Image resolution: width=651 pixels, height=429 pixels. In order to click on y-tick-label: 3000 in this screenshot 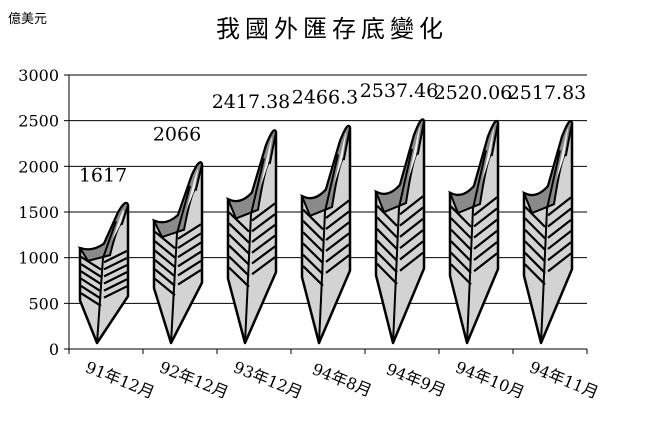, I will do `click(38, 75)`.